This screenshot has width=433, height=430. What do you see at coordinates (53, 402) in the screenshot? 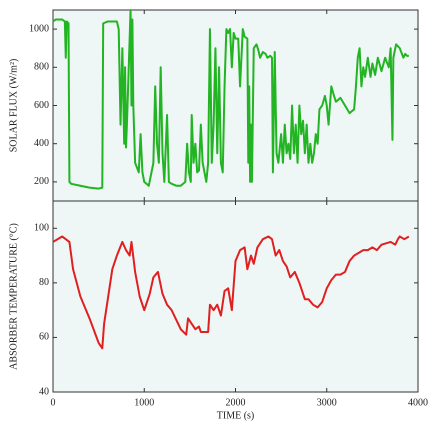
I see `x-tick-label: 0` at bounding box center [53, 402].